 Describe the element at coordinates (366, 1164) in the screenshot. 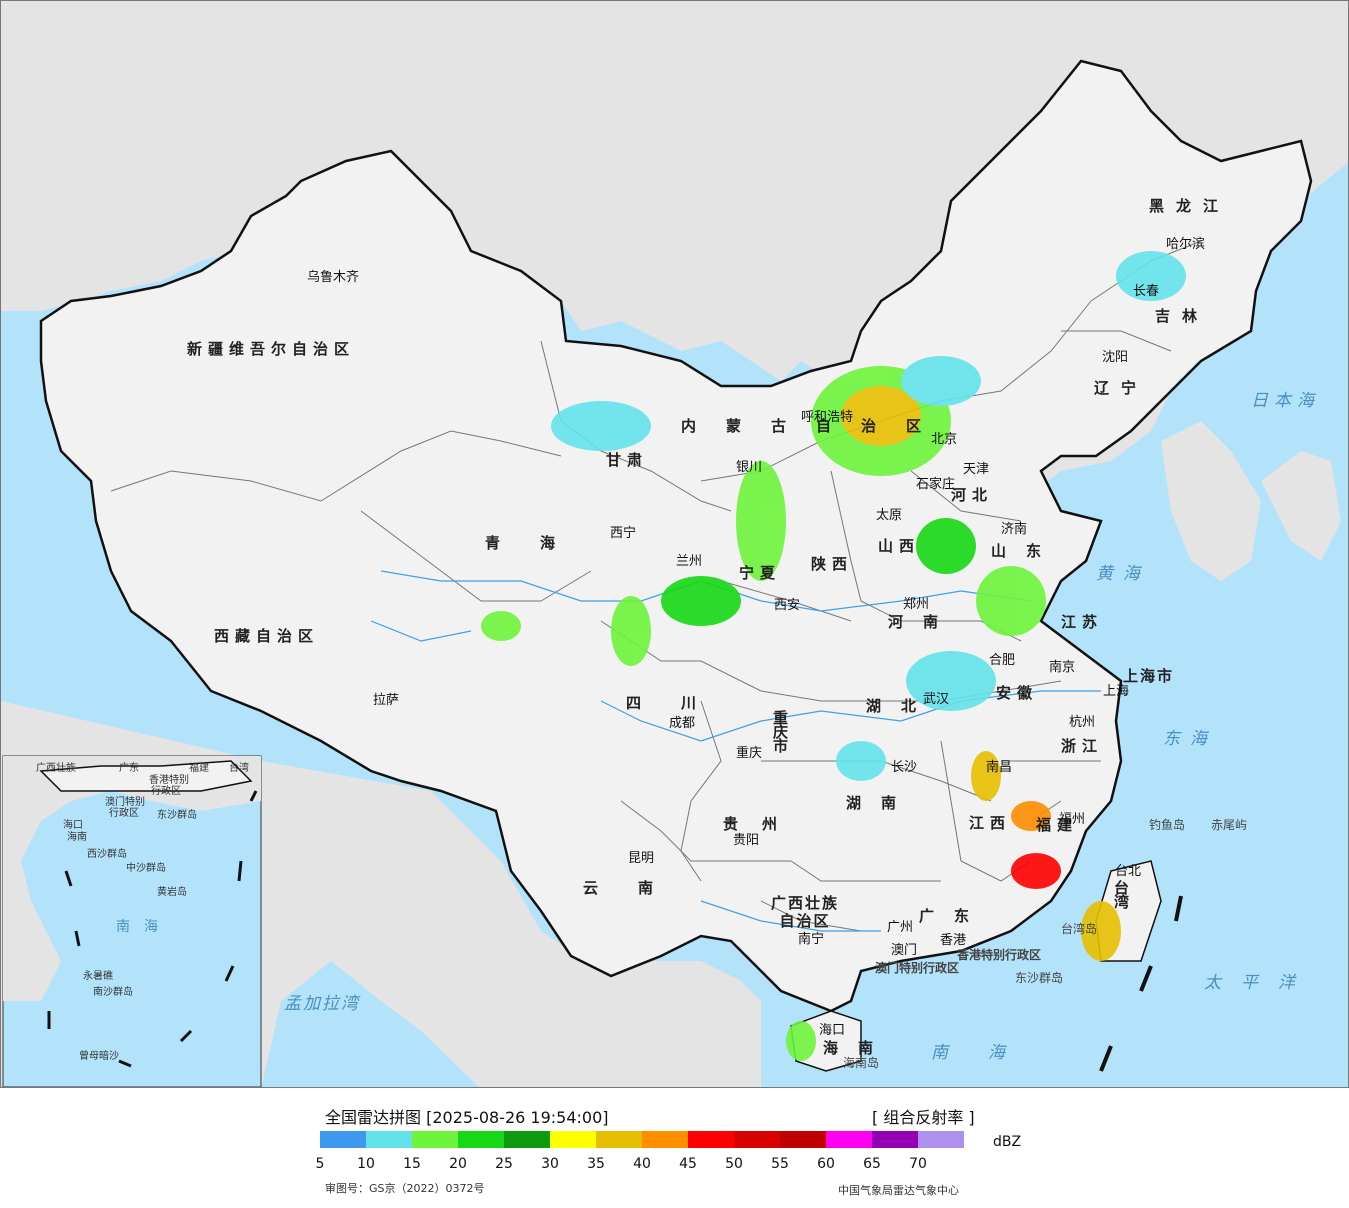

I see `scale-tick-label: 10` at that location.